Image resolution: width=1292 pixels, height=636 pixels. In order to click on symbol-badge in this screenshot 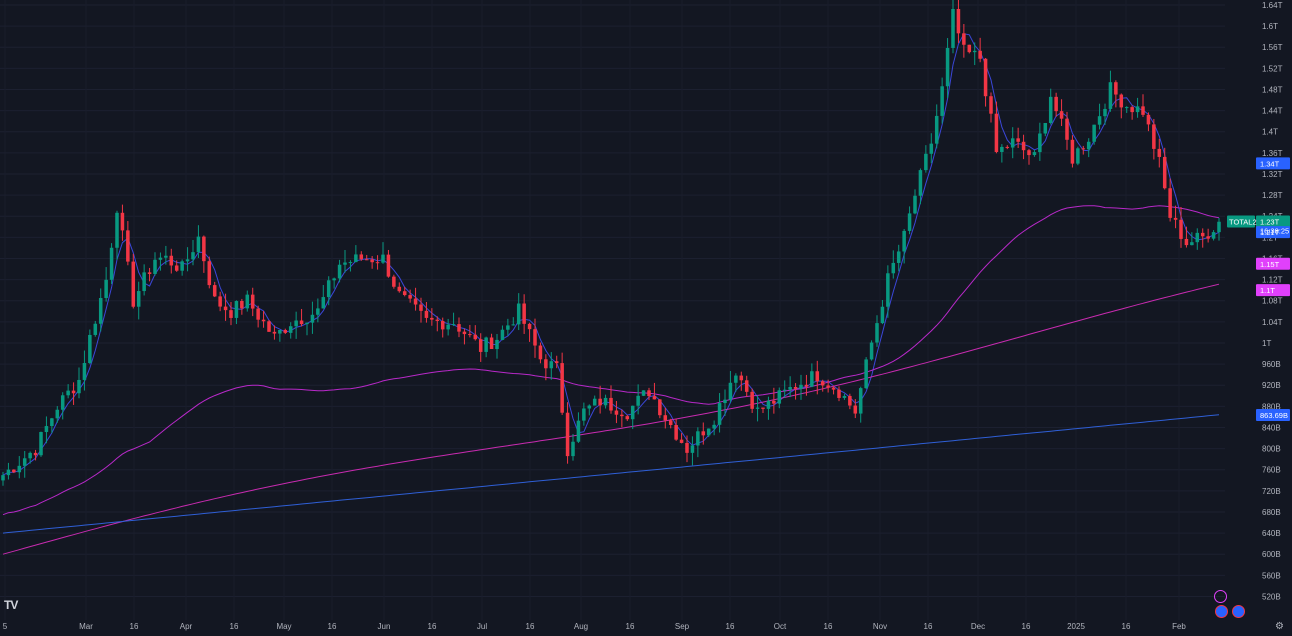, I will do `click(1241, 221)`.